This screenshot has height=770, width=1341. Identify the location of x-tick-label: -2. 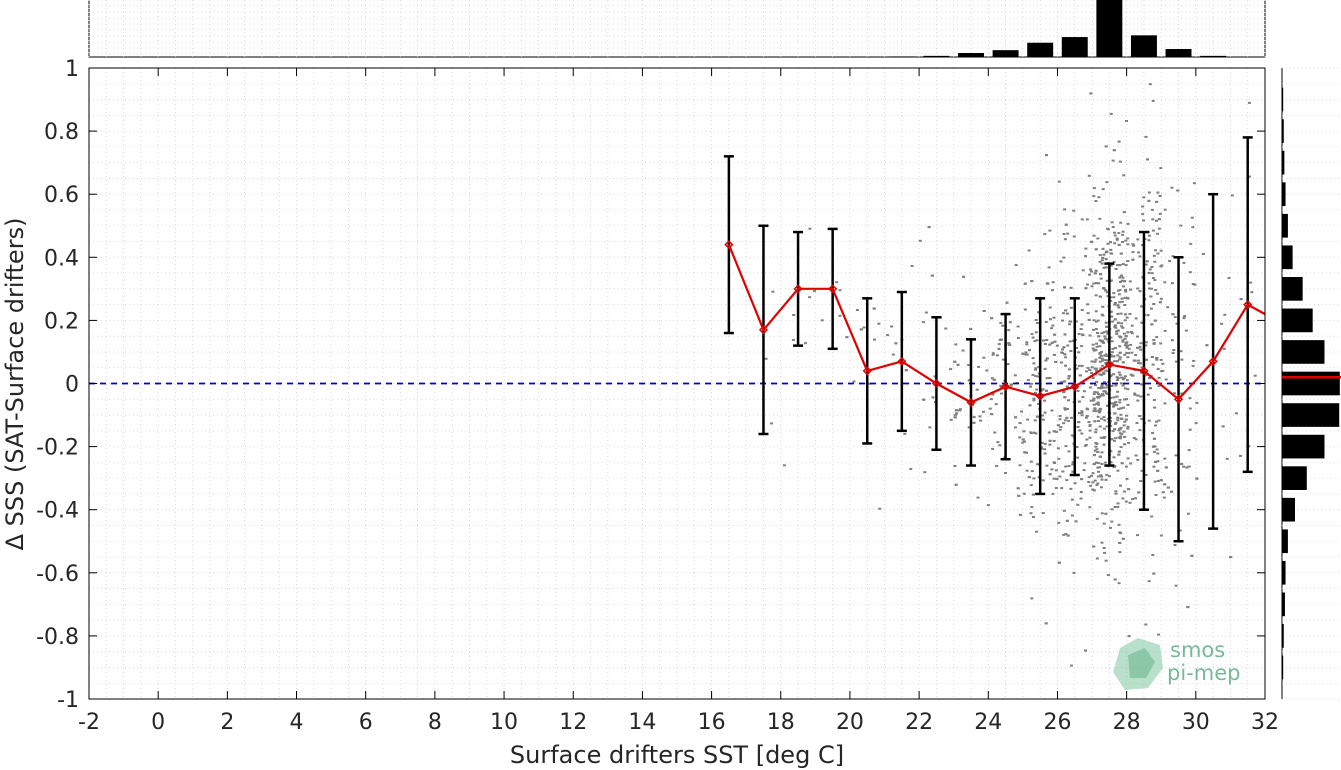
(89, 722).